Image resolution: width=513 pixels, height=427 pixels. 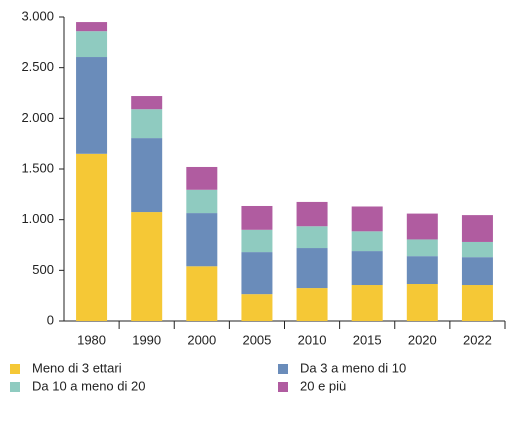 I want to click on x-tick-label: 2000, so click(x=201, y=339).